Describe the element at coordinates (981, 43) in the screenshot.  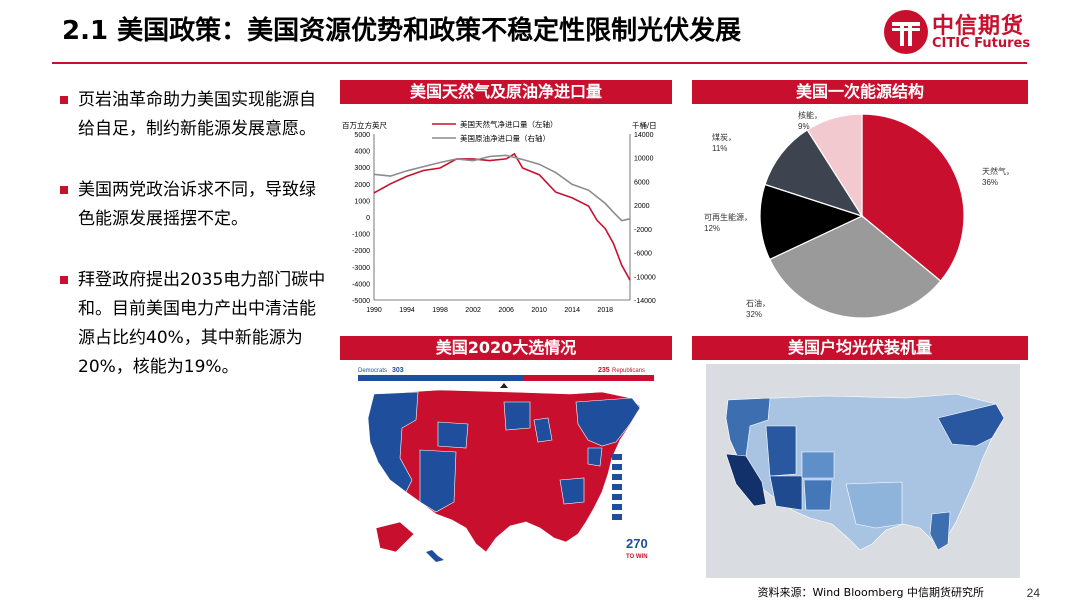
I see `logo-english: CITIC Futures` at that location.